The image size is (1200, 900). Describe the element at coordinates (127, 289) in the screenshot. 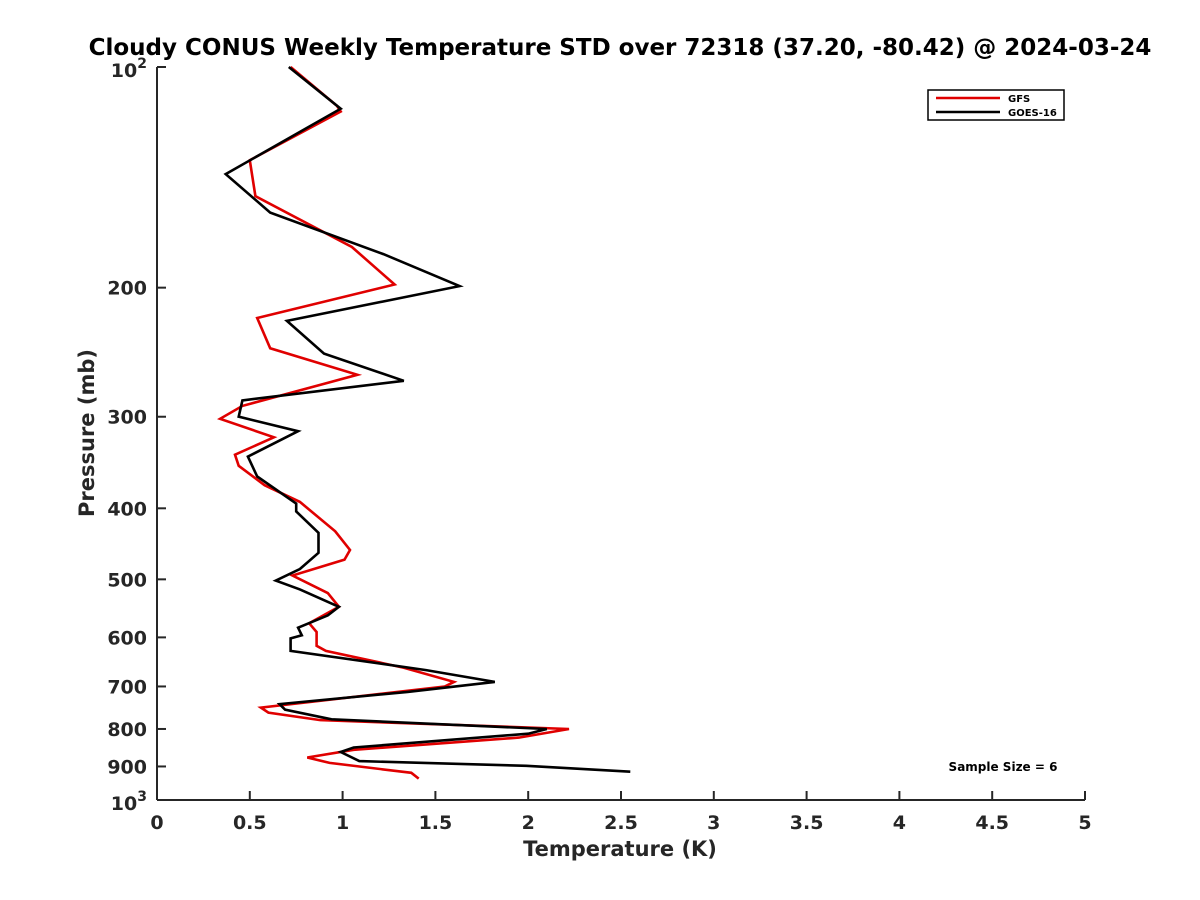

I see `y-tick-label: 200` at that location.